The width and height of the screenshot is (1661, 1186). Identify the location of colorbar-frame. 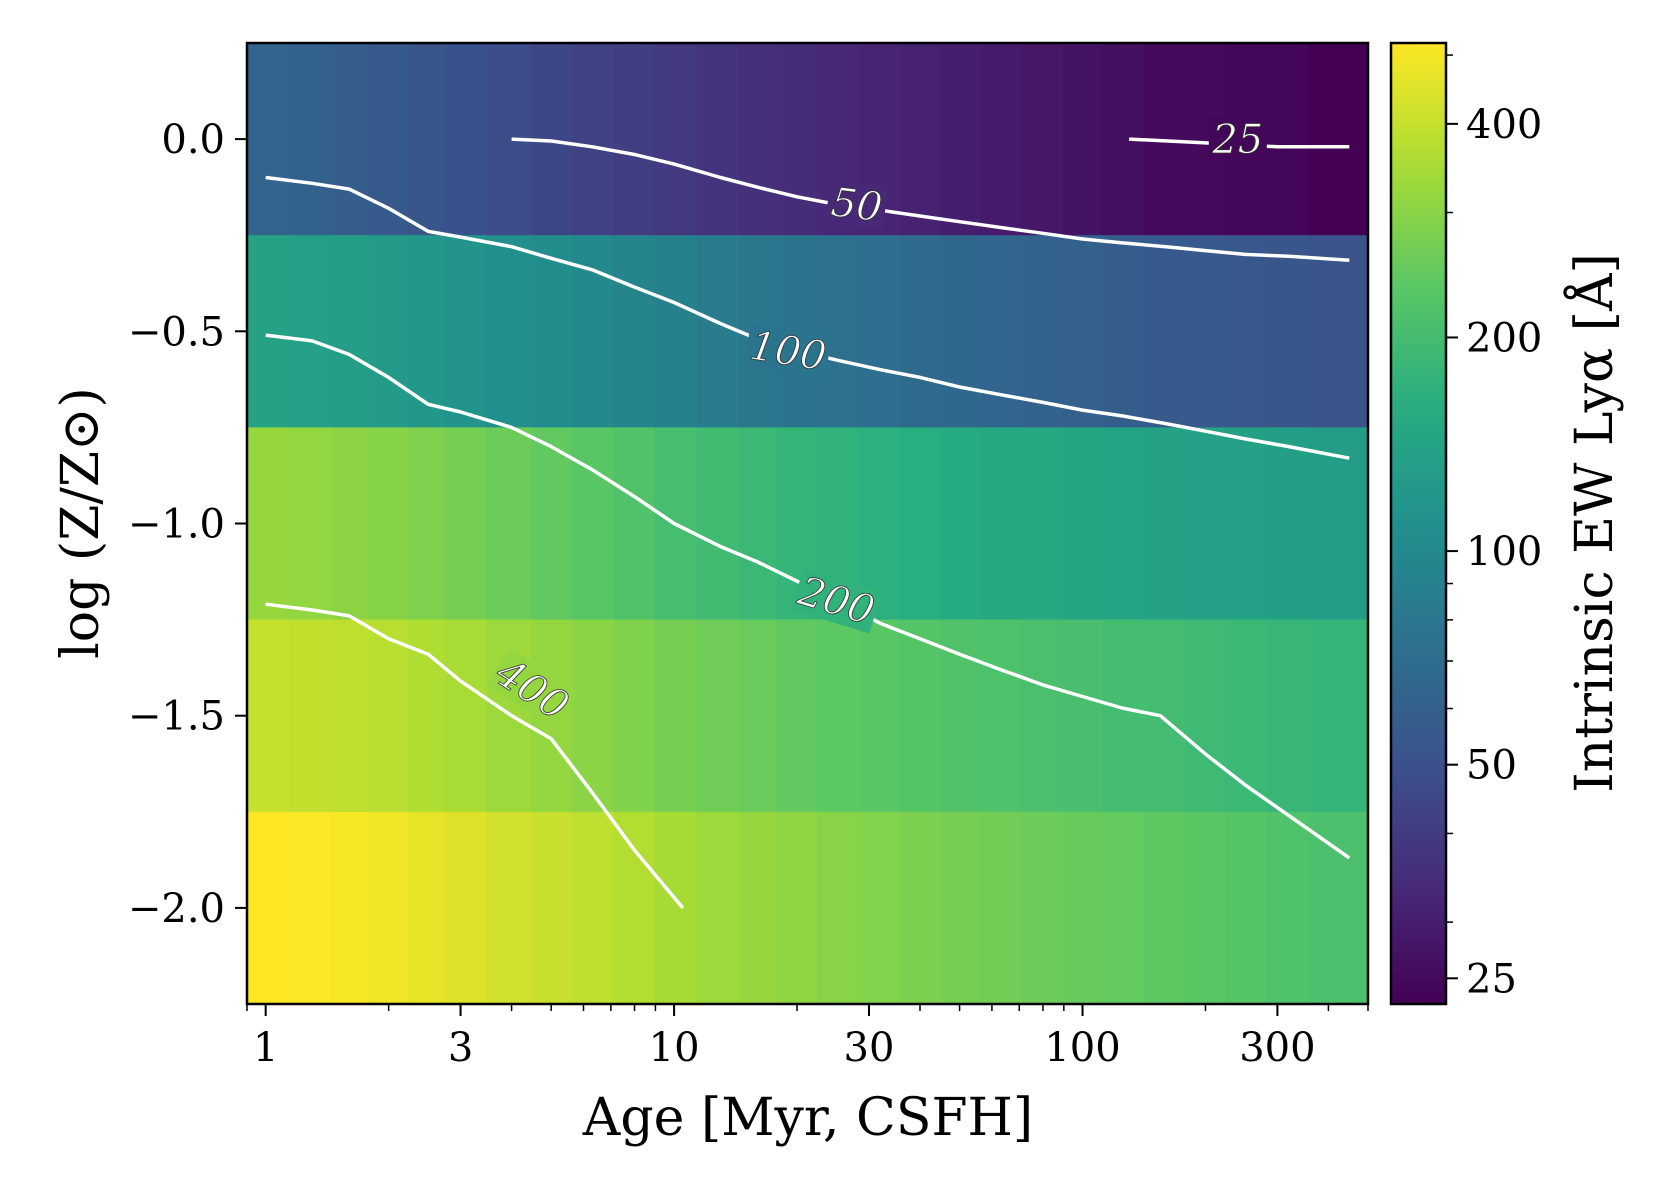
(1418, 523).